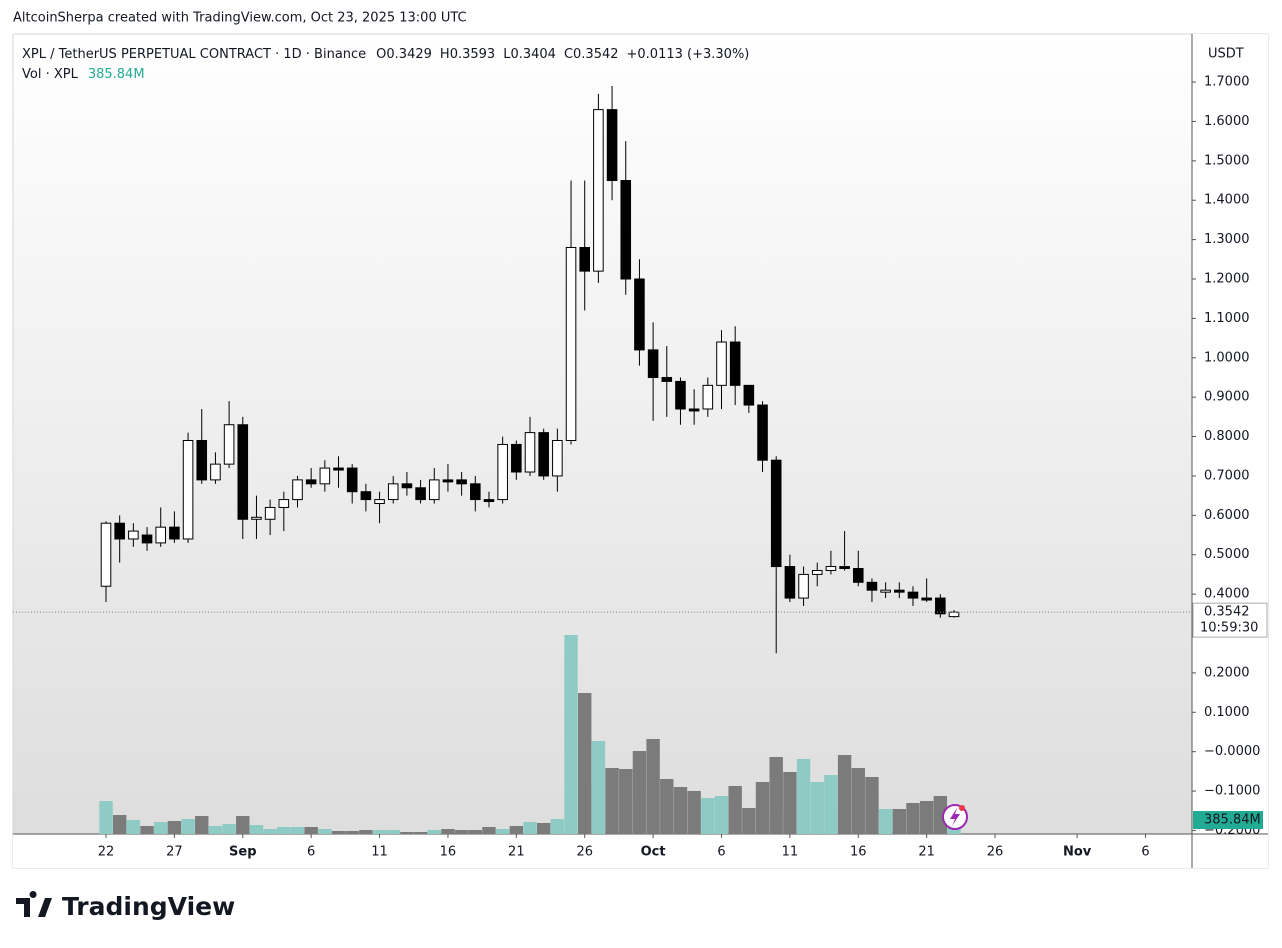 The image size is (1282, 948). I want to click on last-price-box, so click(1230, 620).